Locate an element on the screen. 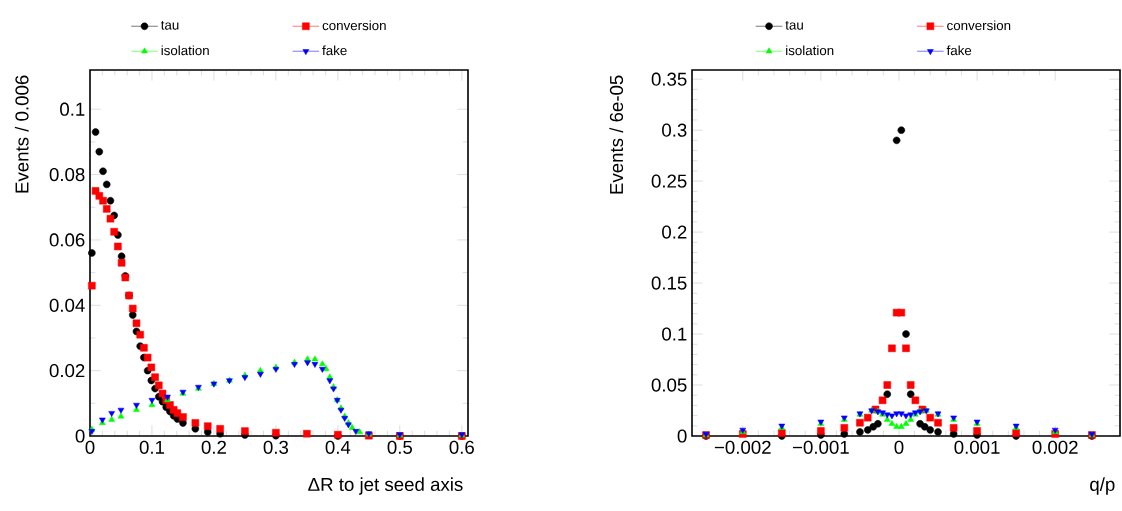 This screenshot has width=1122, height=511. y-tick-label: 0.25 is located at coordinates (669, 181).